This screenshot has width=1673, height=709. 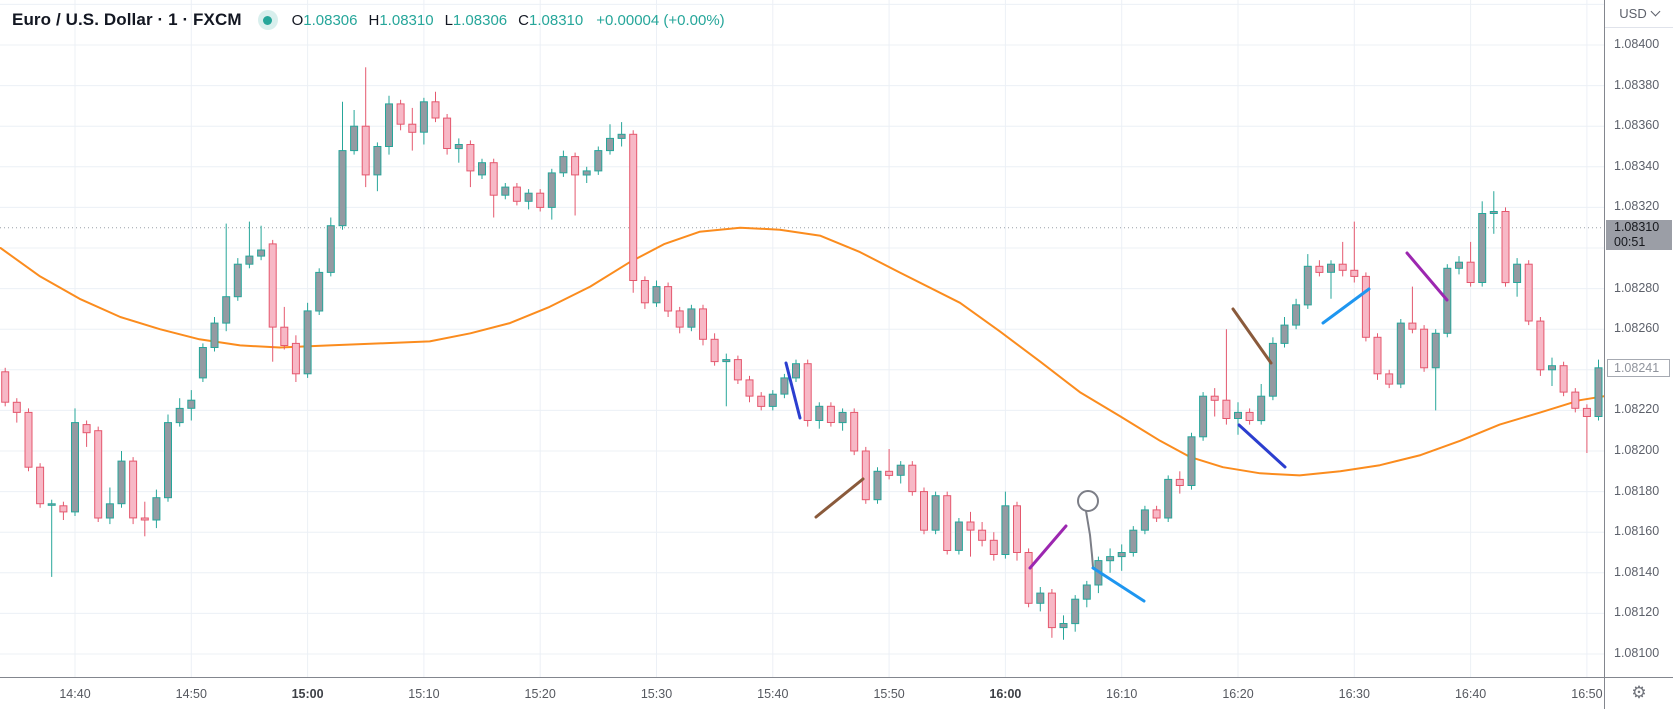 I want to click on market-status-icon, so click(x=267, y=20).